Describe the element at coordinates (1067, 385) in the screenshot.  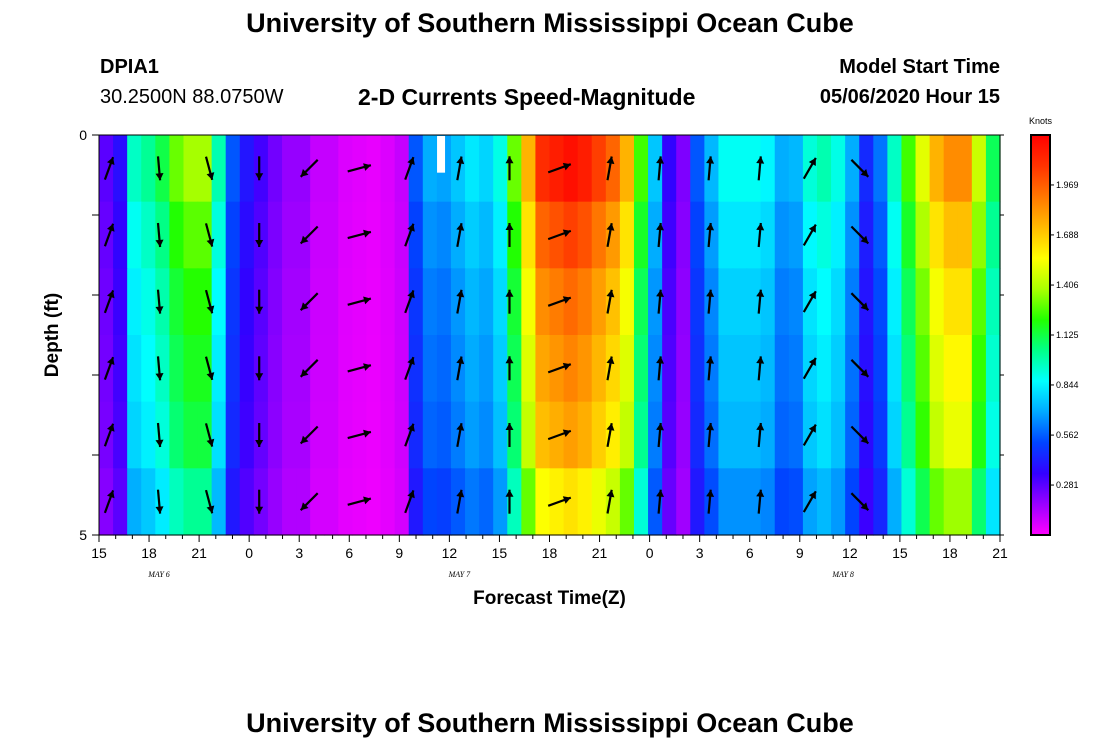
I see `colorbar-tick-label: 0.844` at that location.